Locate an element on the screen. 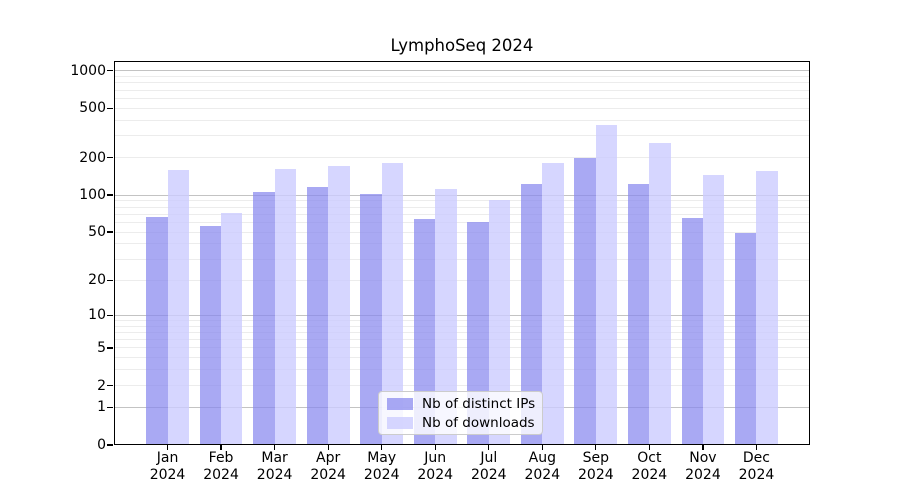  x-tick-label: Aug 2024 is located at coordinates (542, 467).